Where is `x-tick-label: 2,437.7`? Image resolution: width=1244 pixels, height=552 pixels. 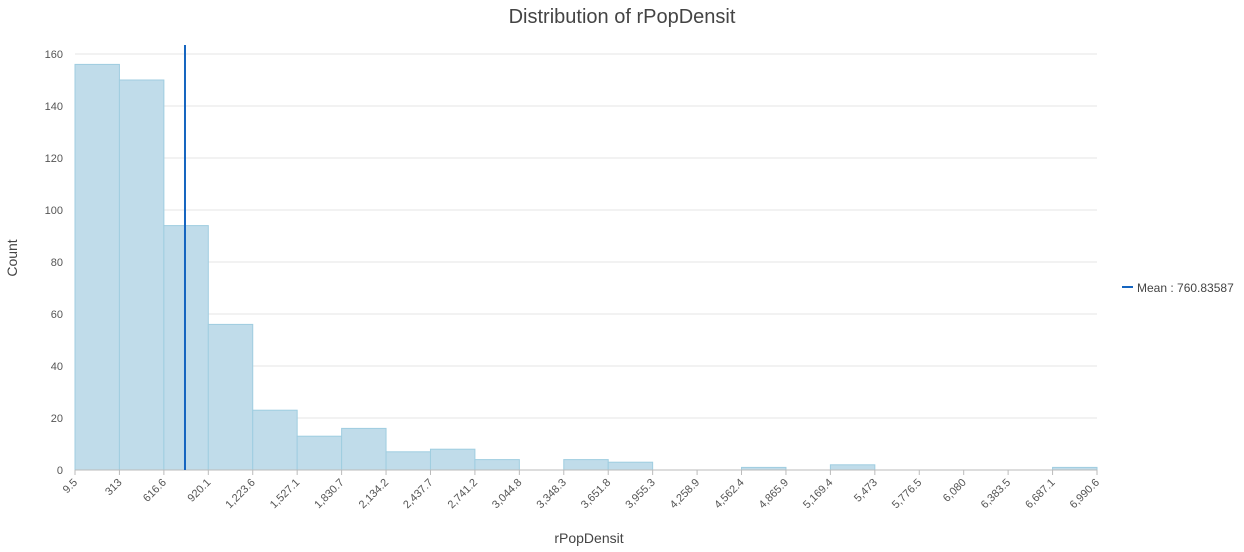 x-tick-label: 2,437.7 is located at coordinates (418, 494).